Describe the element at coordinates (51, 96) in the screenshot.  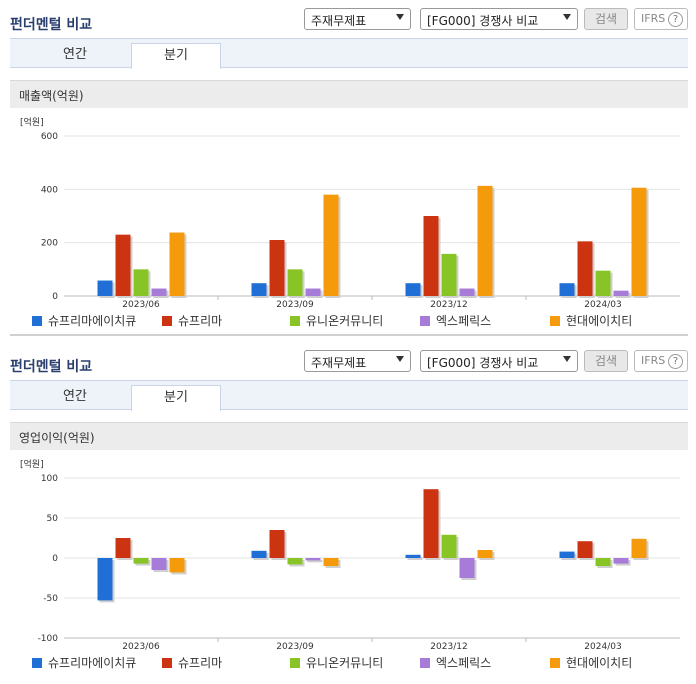
I see `metric-title: 매출액(억원)` at that location.